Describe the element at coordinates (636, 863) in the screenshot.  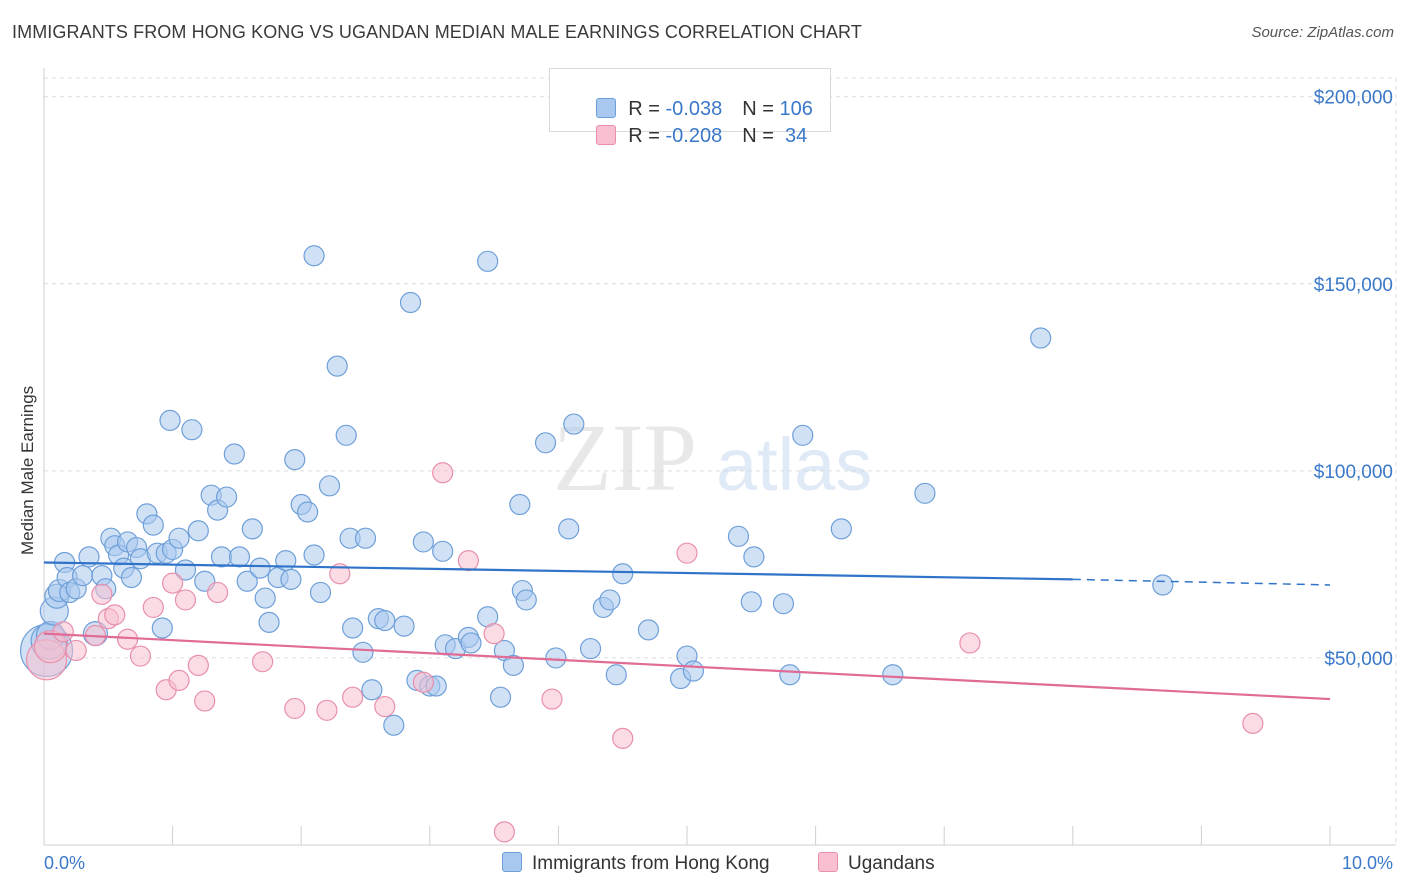
I see `legend-item-hong-kong: Immigrants from Hong Kong` at that location.